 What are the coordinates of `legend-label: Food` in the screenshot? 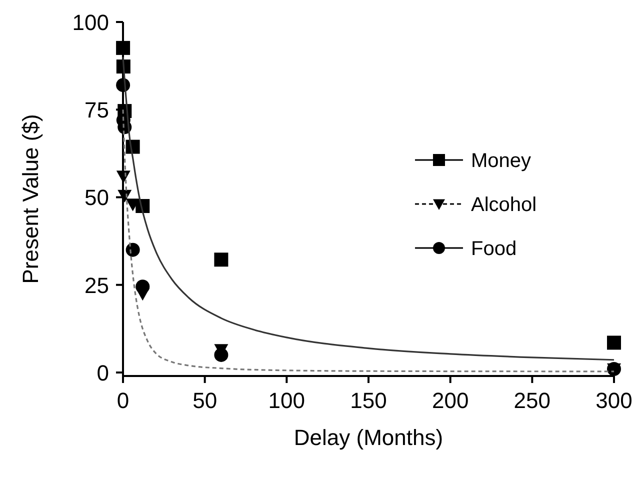 It's located at (494, 249).